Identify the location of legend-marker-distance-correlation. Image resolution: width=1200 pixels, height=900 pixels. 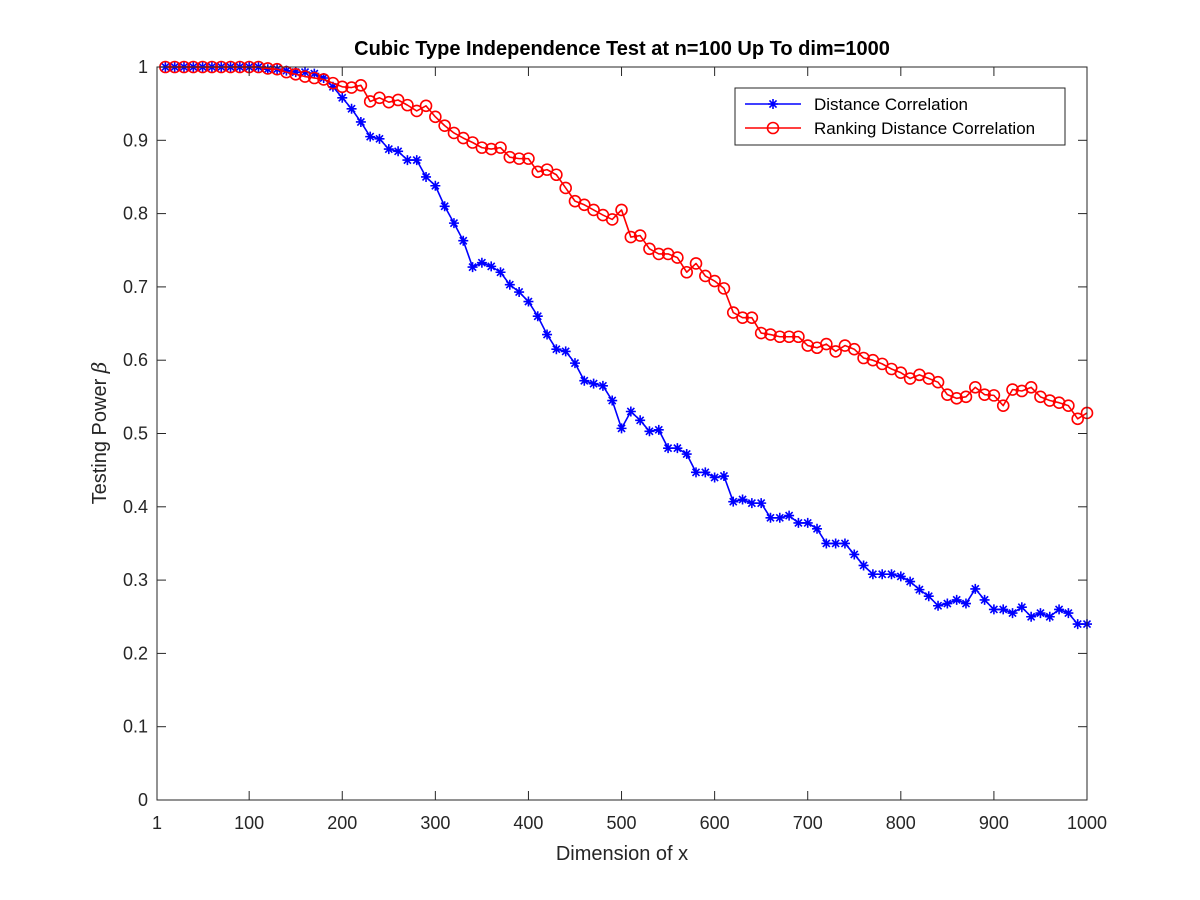
(773, 104).